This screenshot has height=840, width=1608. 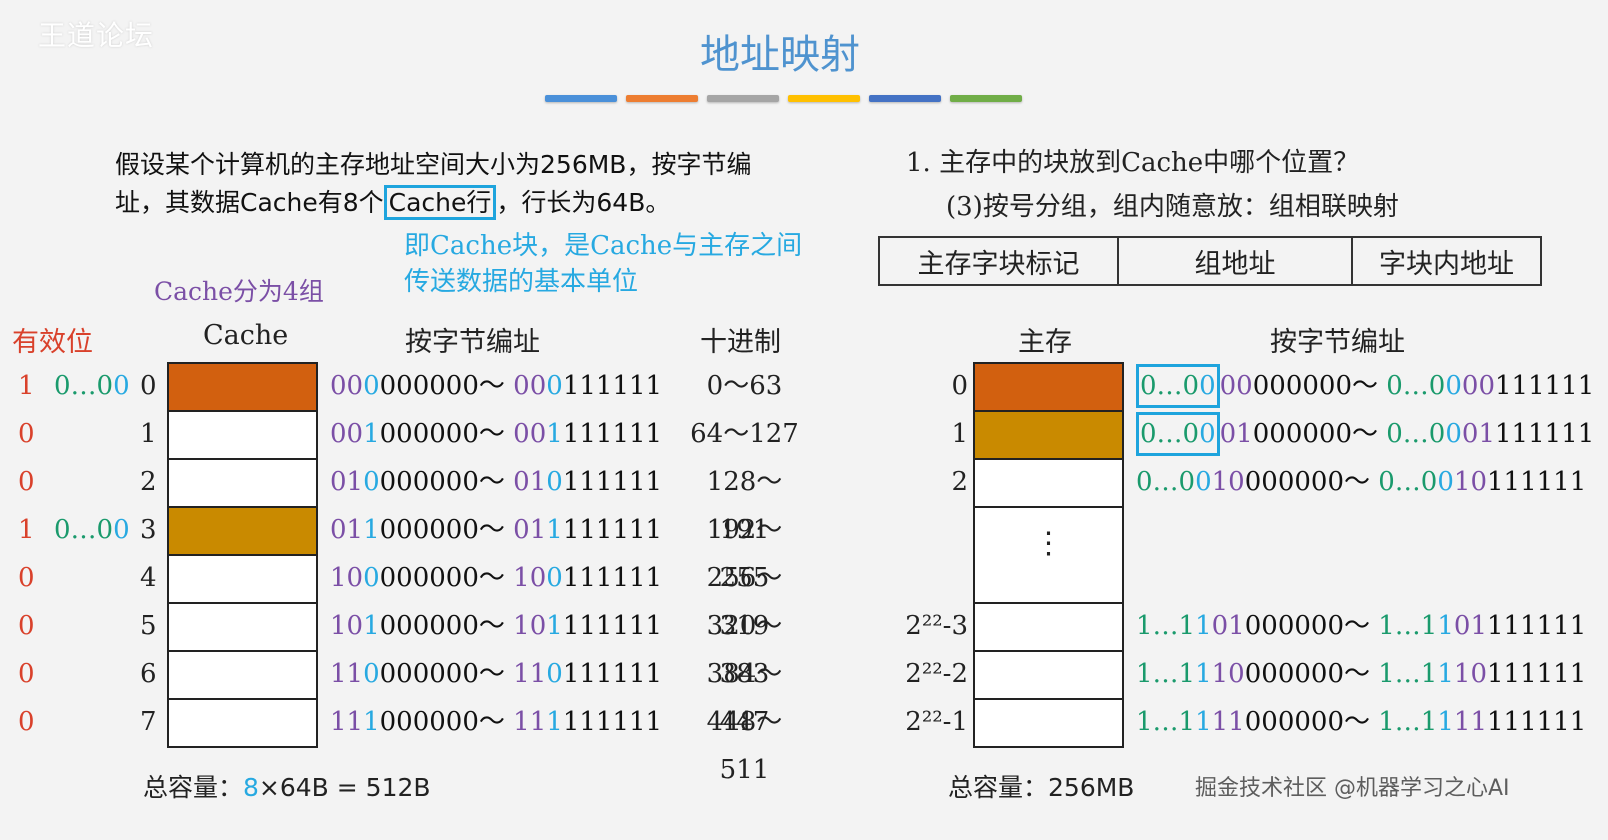 I want to click on cache-line-index: 6, so click(x=148, y=674).